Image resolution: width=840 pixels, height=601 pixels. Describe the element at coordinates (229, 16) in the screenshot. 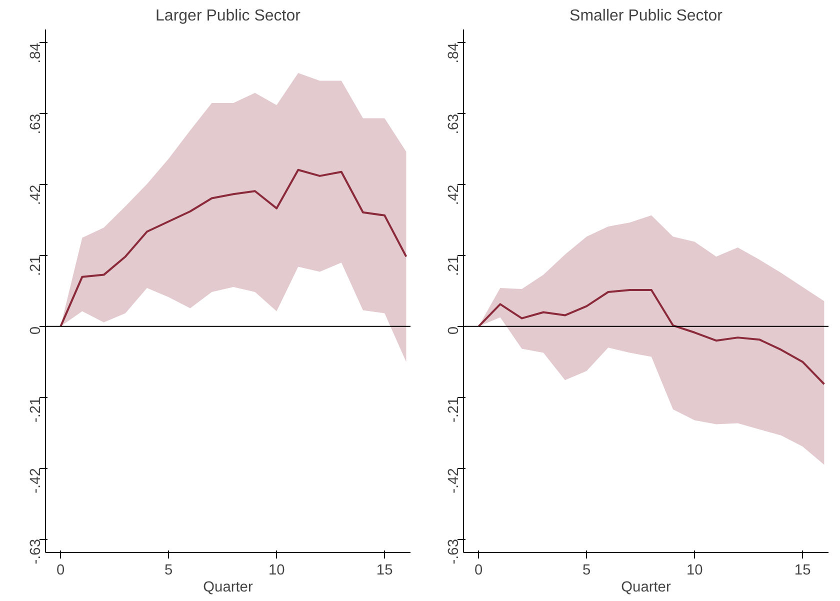

I see `chart-title: Larger Public Sector` at that location.